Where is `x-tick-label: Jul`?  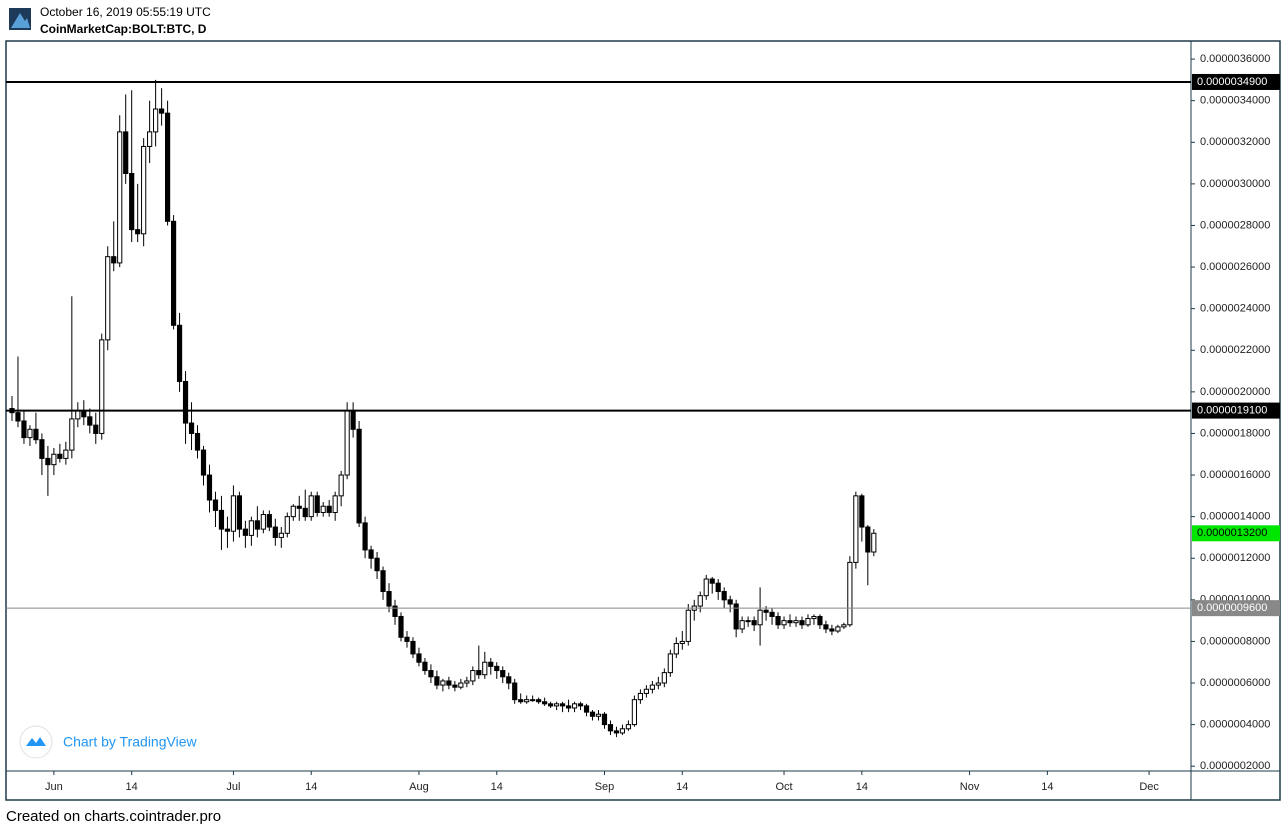
x-tick-label: Jul is located at coordinates (233, 787).